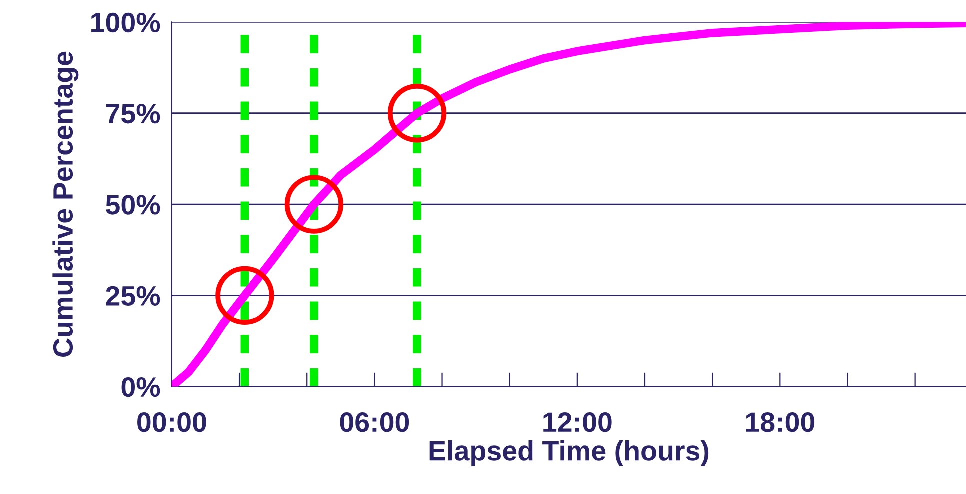 The height and width of the screenshot is (494, 966). Describe the element at coordinates (65, 204) in the screenshot. I see `y-axis-title: Cumulative Percentage` at that location.